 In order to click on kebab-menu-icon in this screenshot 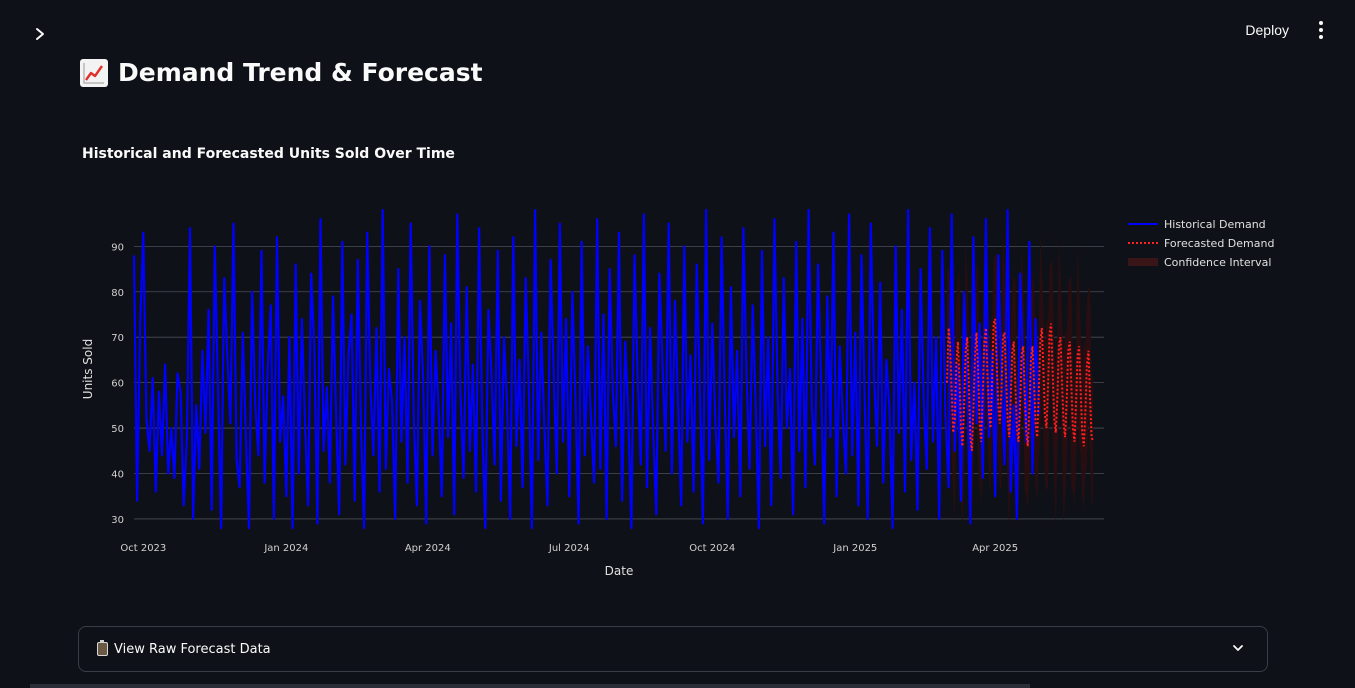, I will do `click(1321, 30)`.